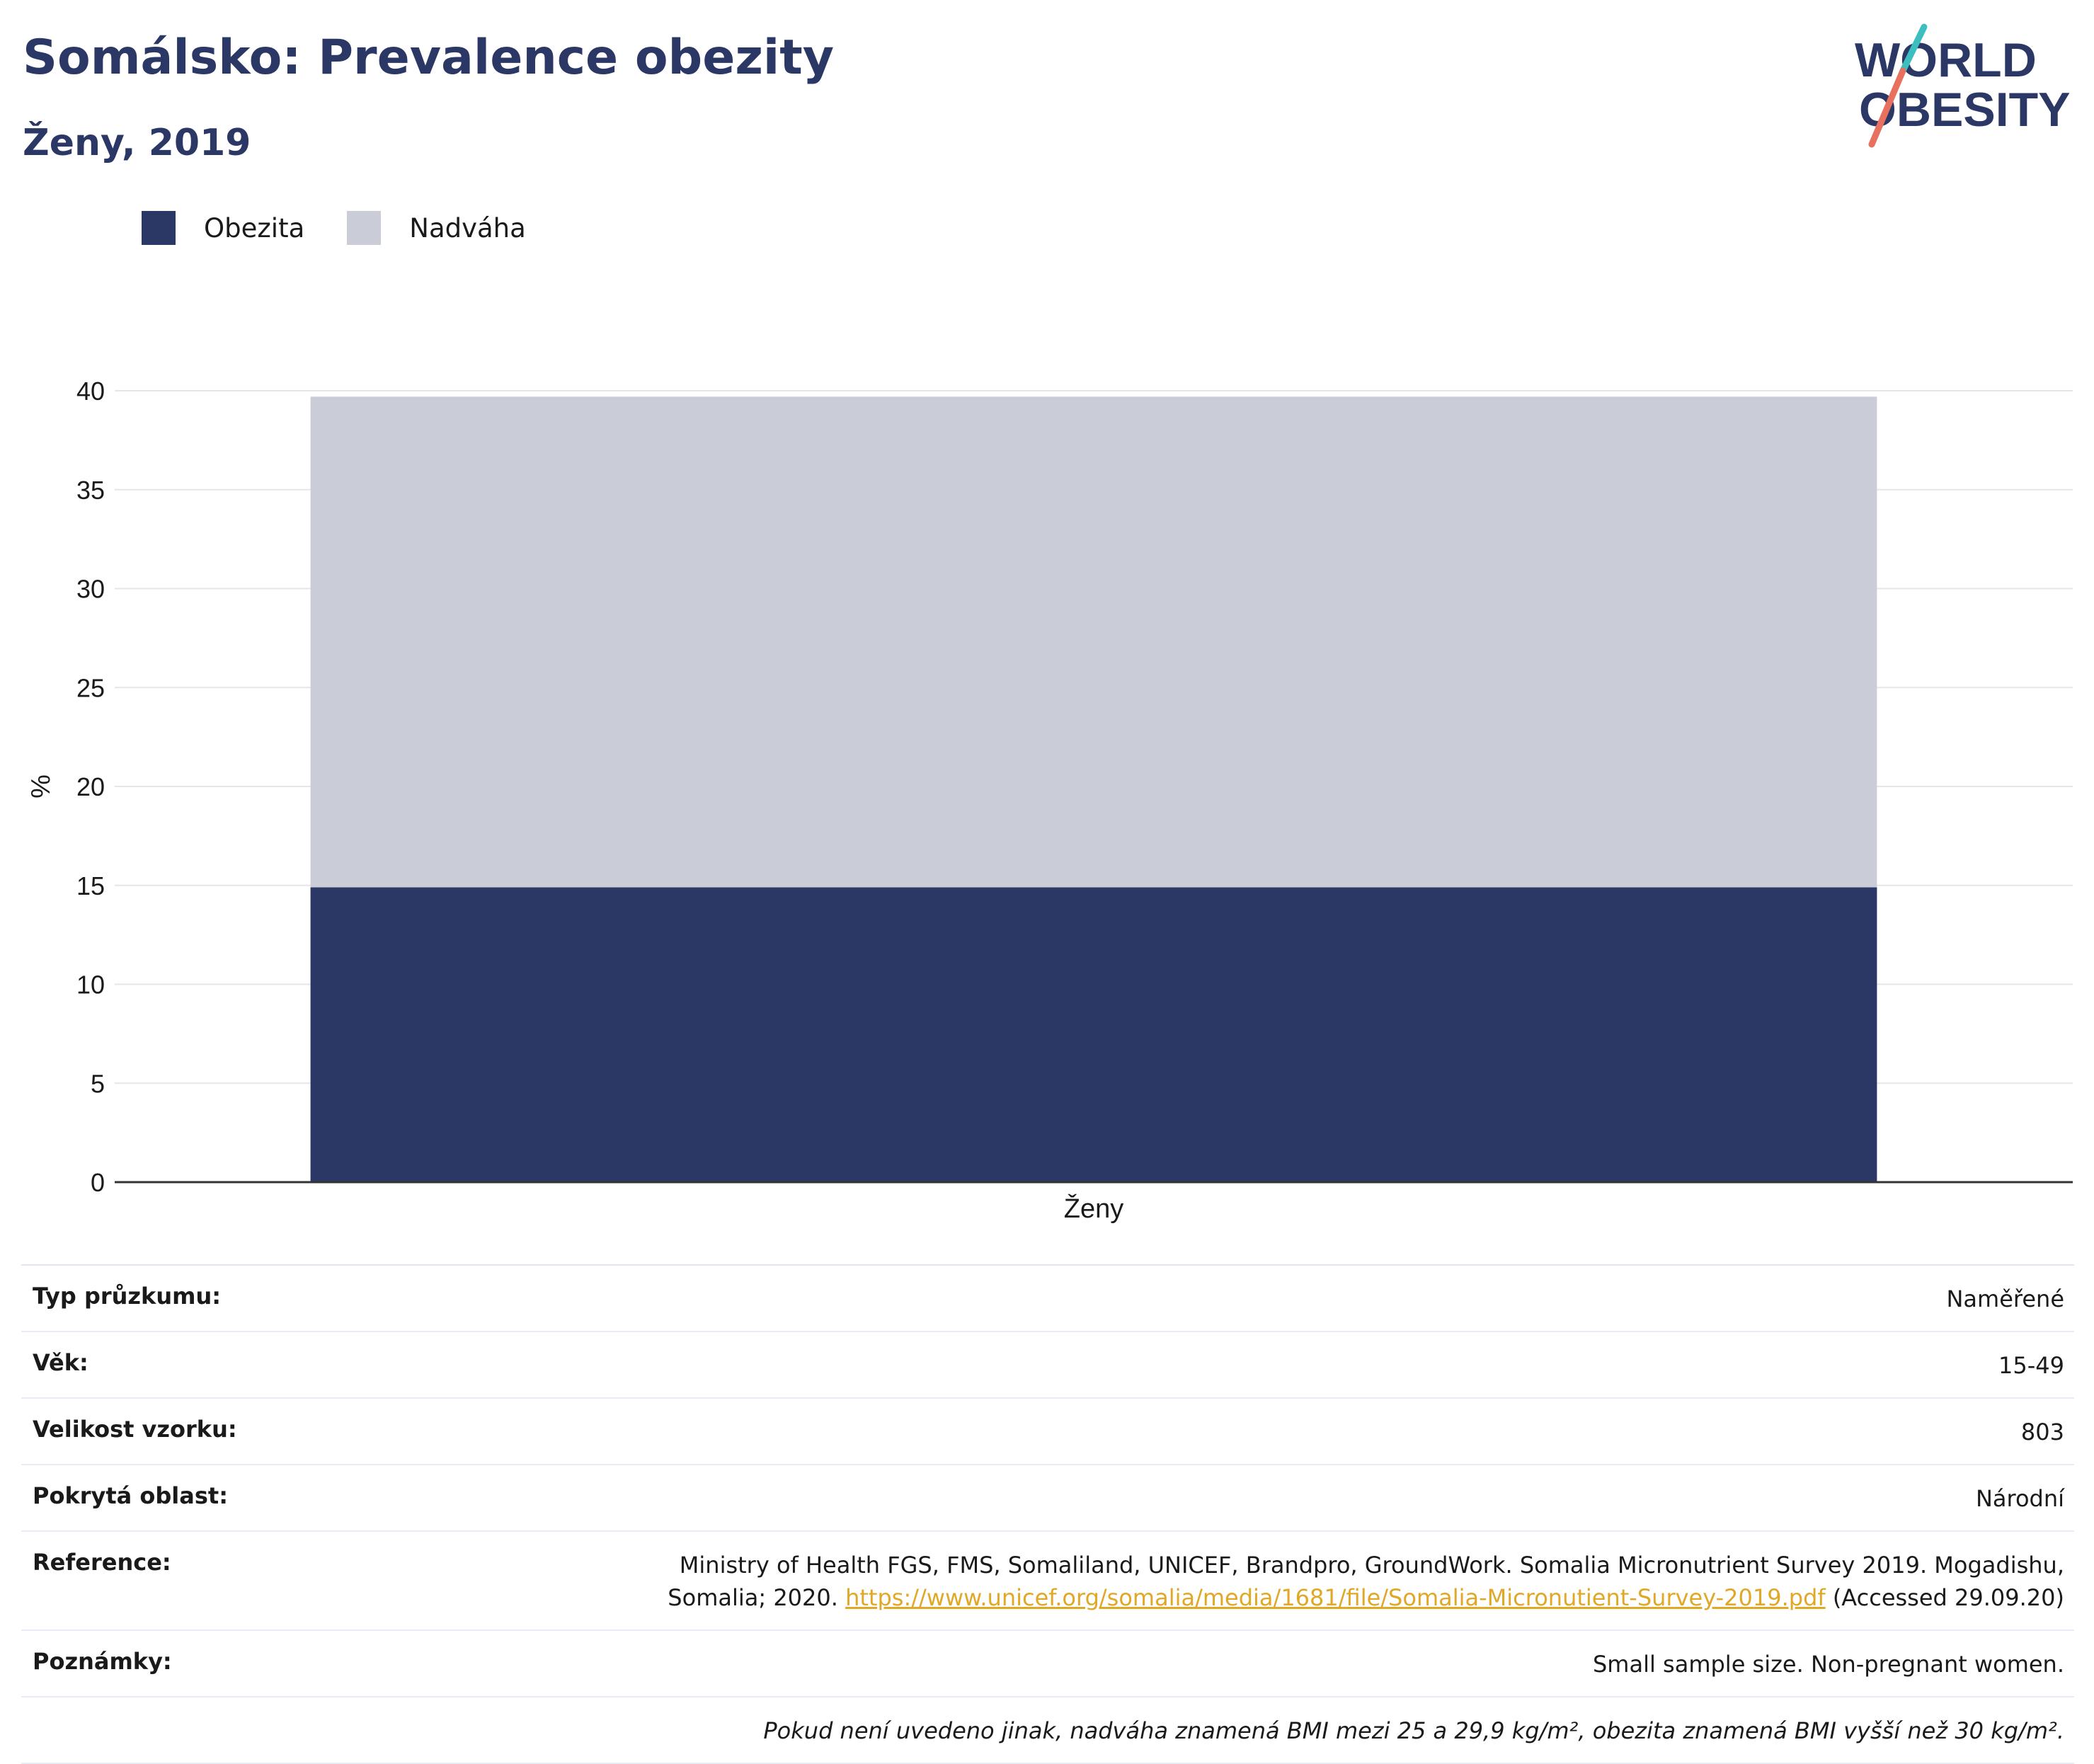 The width and height of the screenshot is (2094, 1764). What do you see at coordinates (1047, 1497) in the screenshot?
I see `info-row-coverage: Pokrytá oblast: Národní` at bounding box center [1047, 1497].